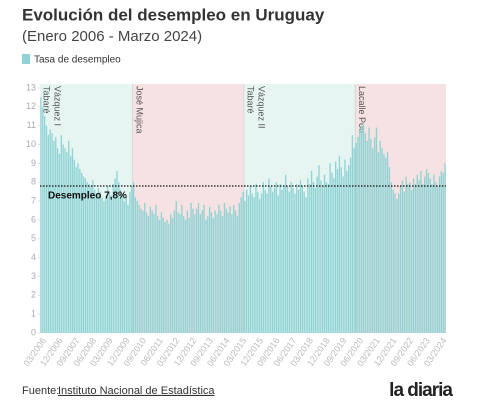 The width and height of the screenshot is (485, 414). I want to click on legend-swatch, so click(26, 59).